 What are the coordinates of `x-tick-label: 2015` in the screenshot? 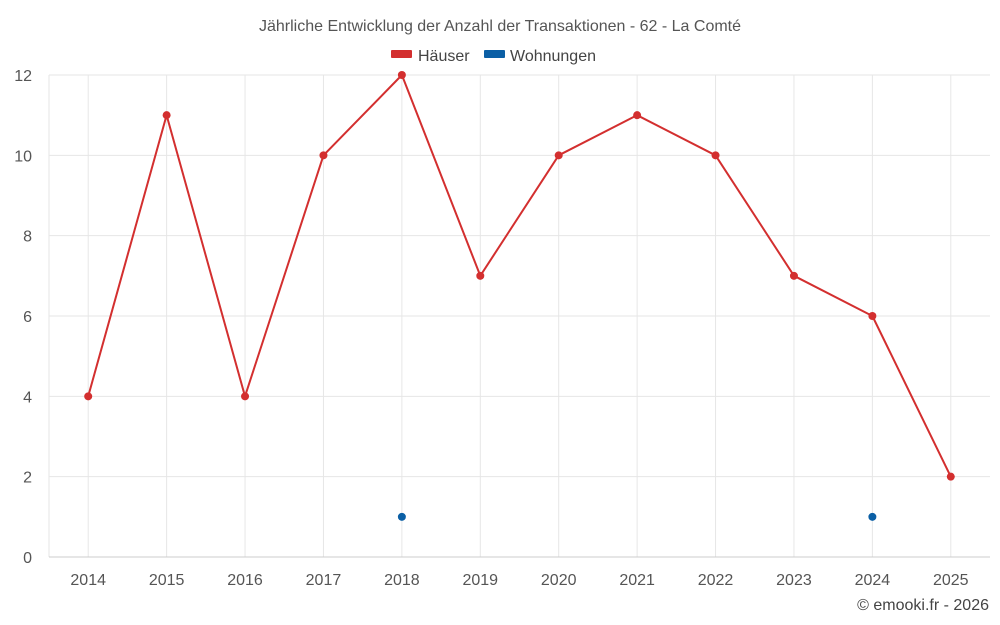 It's located at (167, 580).